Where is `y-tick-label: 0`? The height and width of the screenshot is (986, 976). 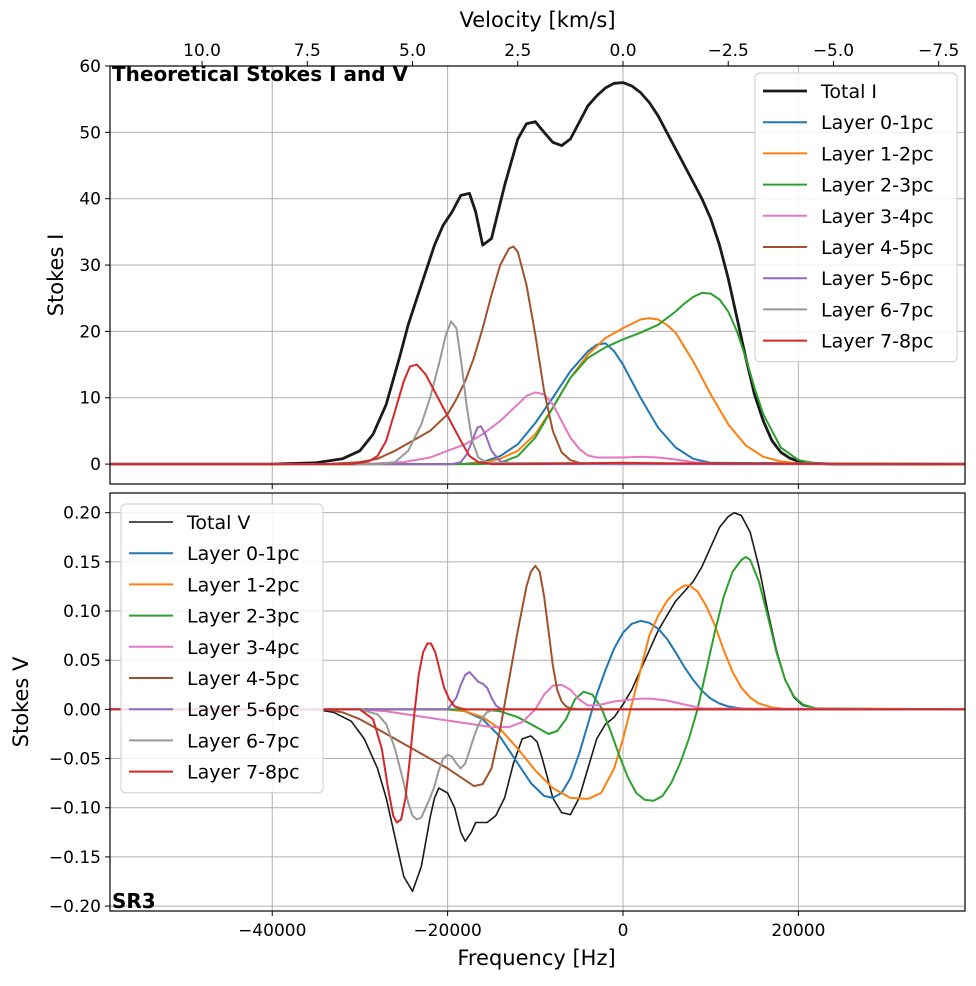 y-tick-label: 0 is located at coordinates (95, 465).